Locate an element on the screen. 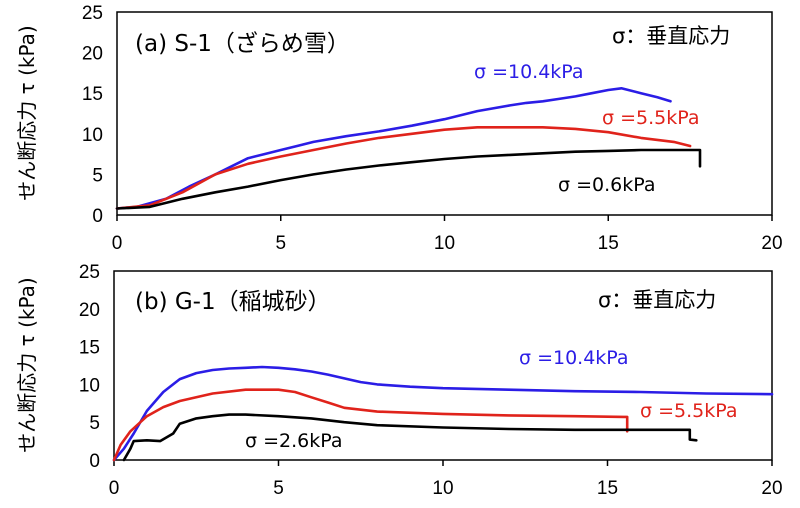 This screenshot has width=800, height=508. panel-a-series-line-0-6kpa is located at coordinates (408, 179).